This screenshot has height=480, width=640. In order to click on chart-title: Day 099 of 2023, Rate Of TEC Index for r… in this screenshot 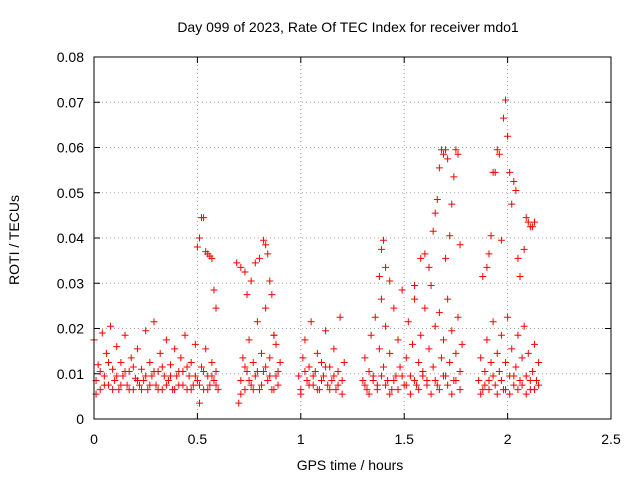, I will do `click(348, 27)`.